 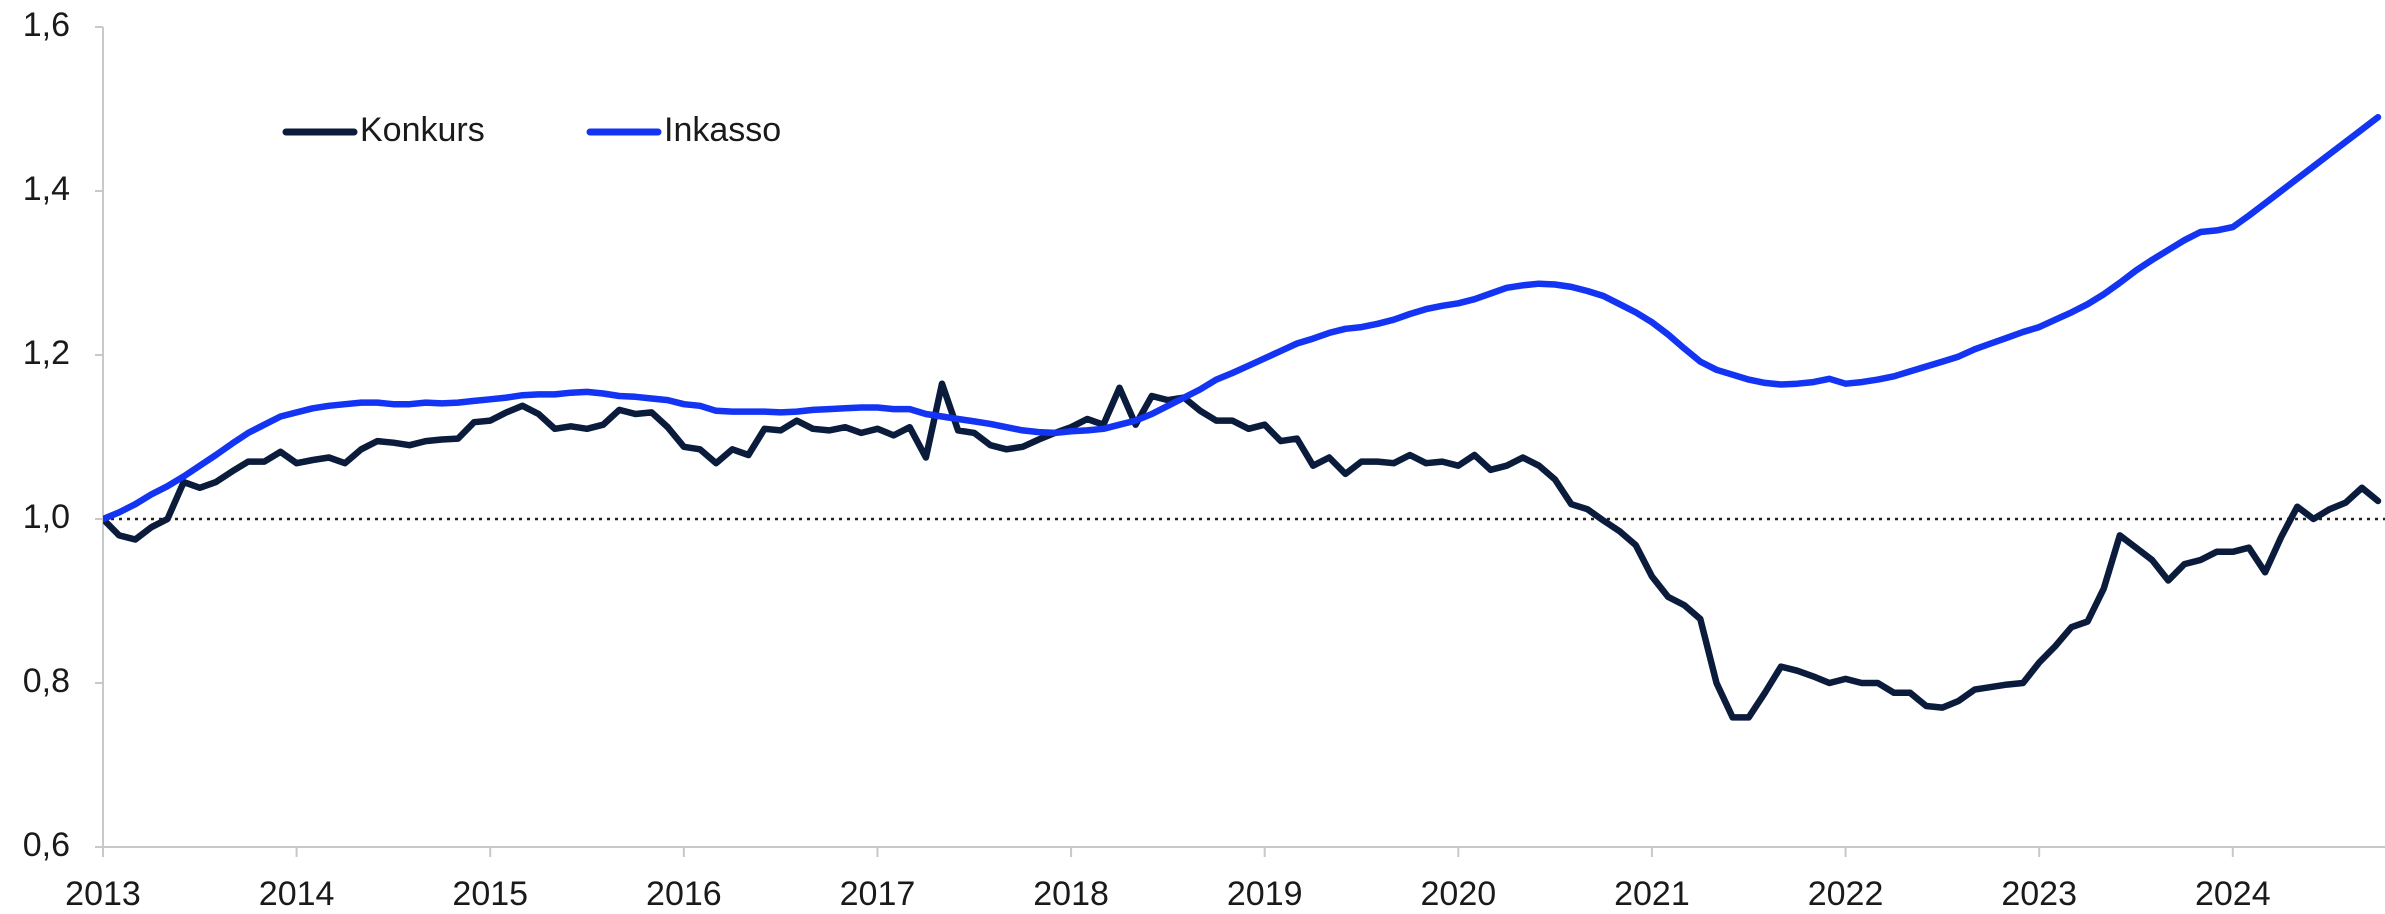 What do you see at coordinates (1265, 894) in the screenshot?
I see `x-tick-label: 2019` at bounding box center [1265, 894].